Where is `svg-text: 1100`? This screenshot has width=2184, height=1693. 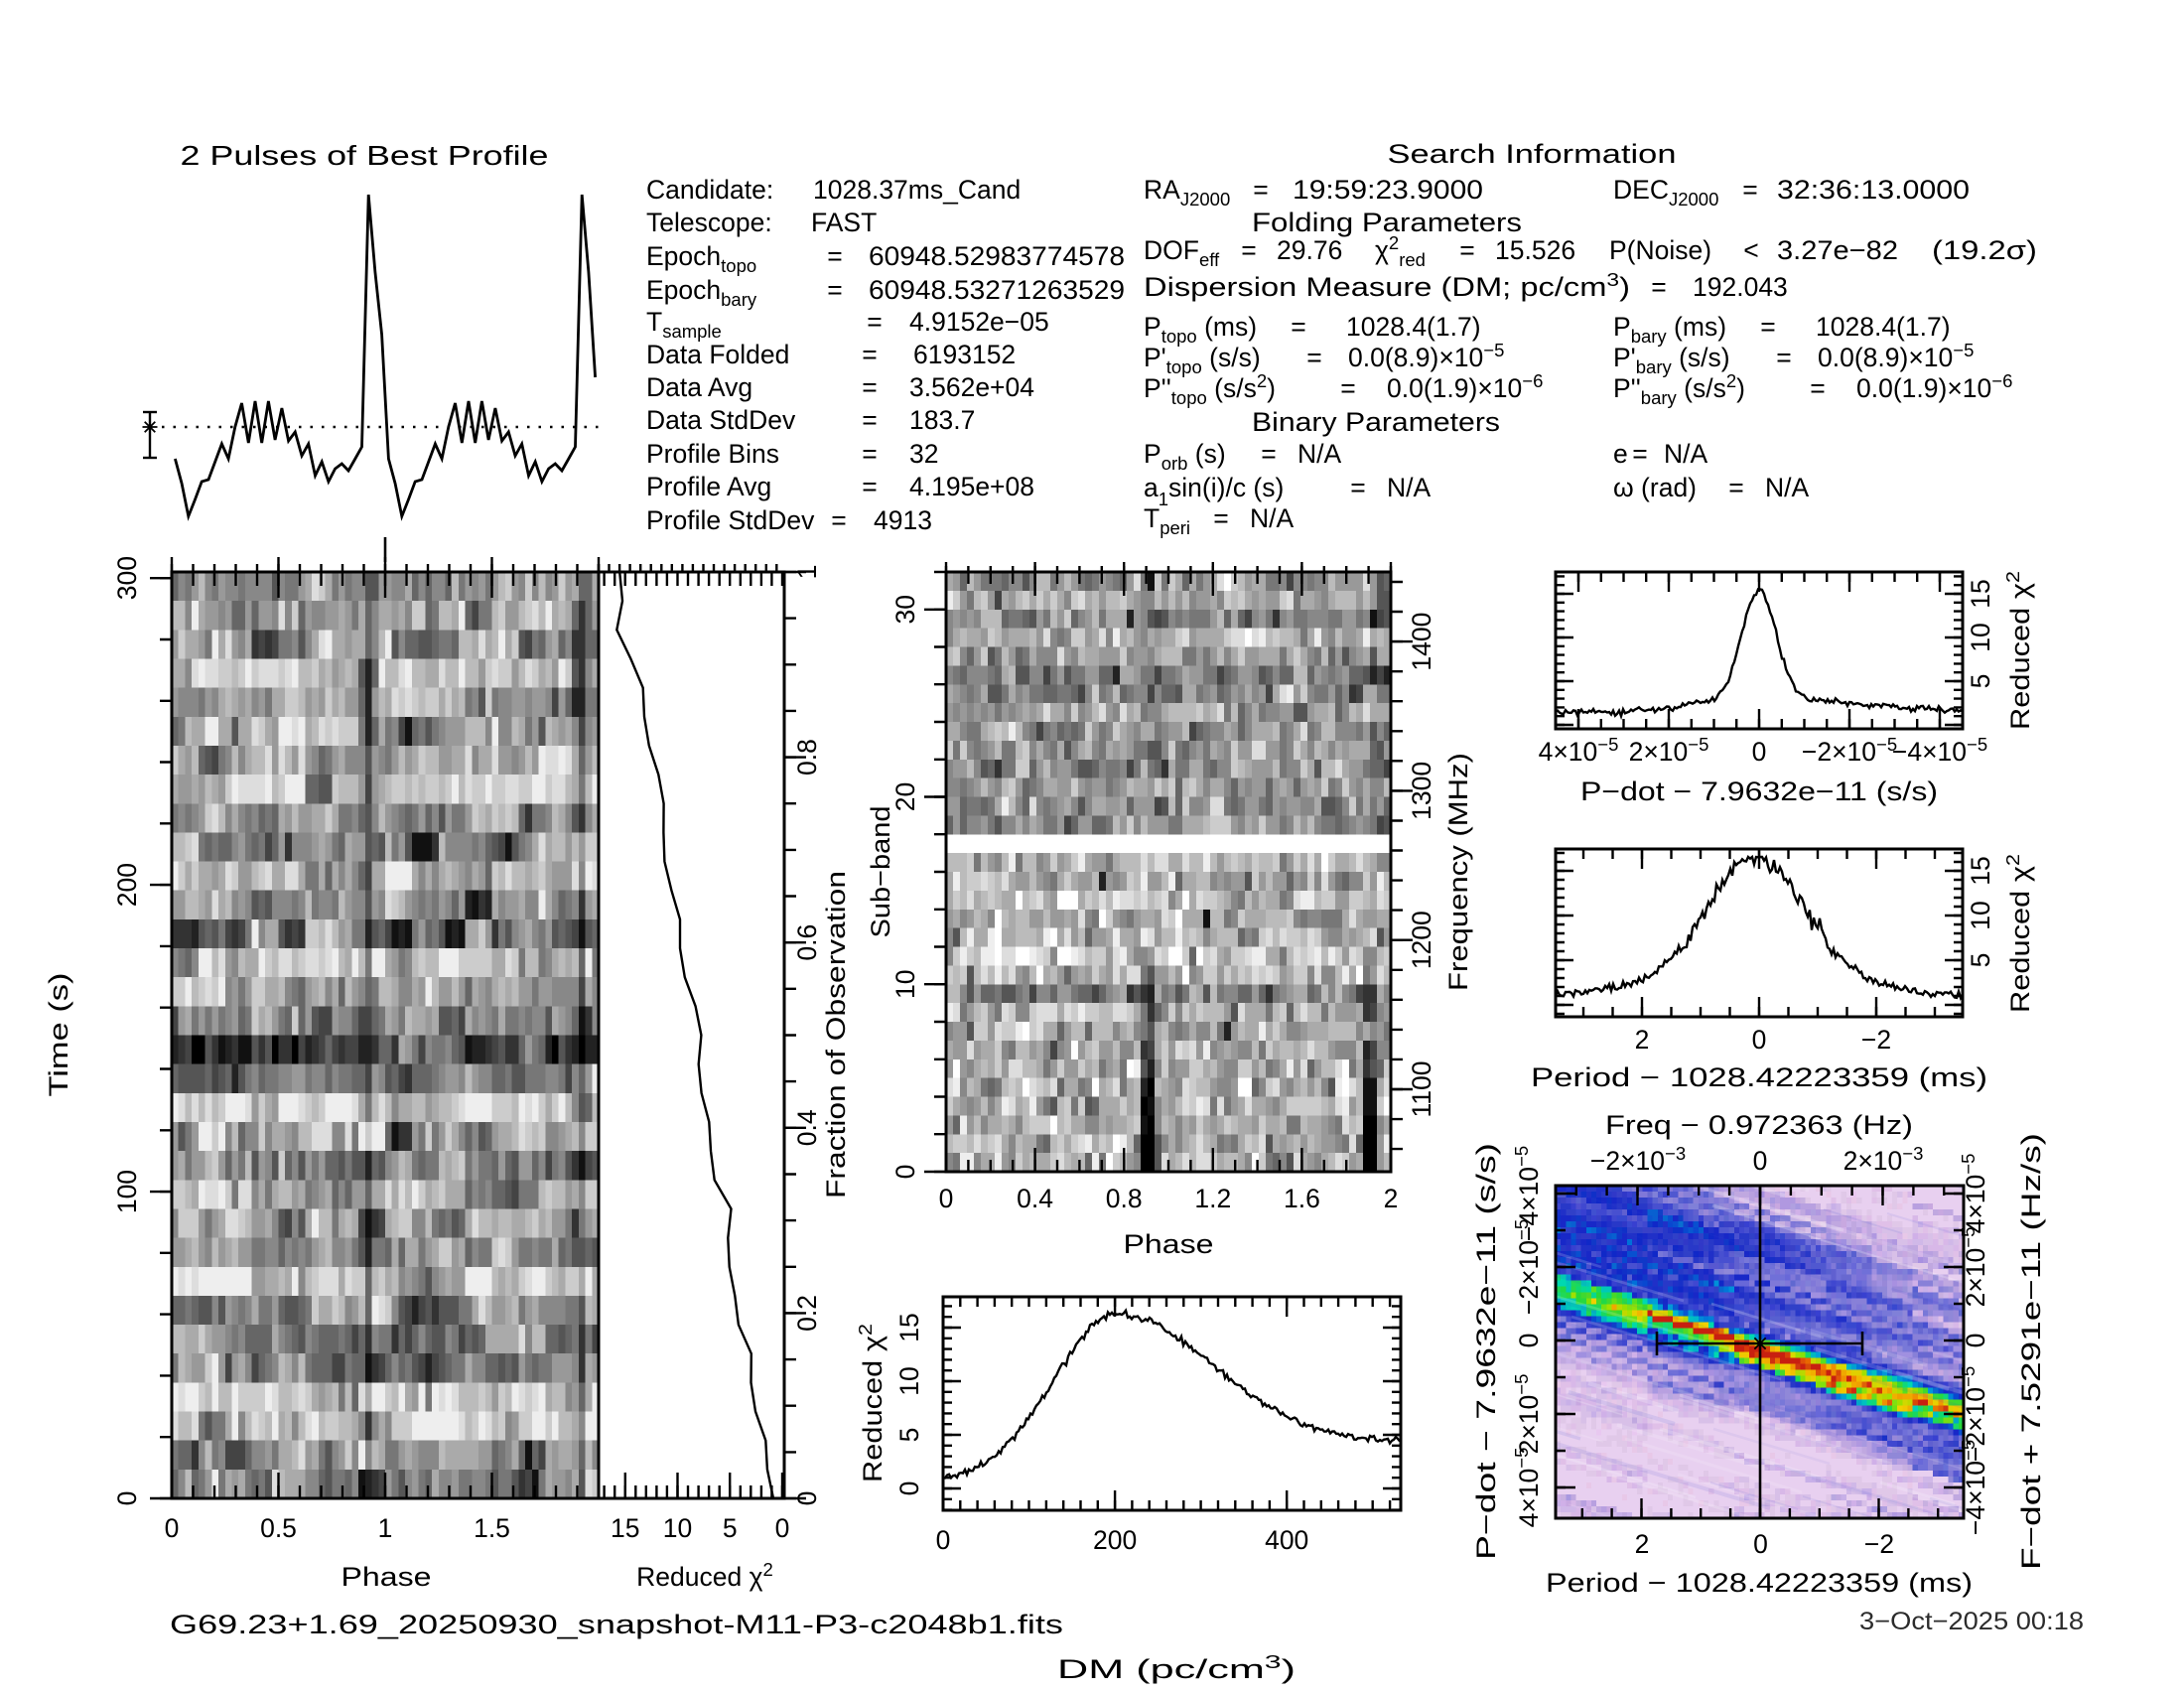 svg-text: 1100 is located at coordinates (1421, 1089).